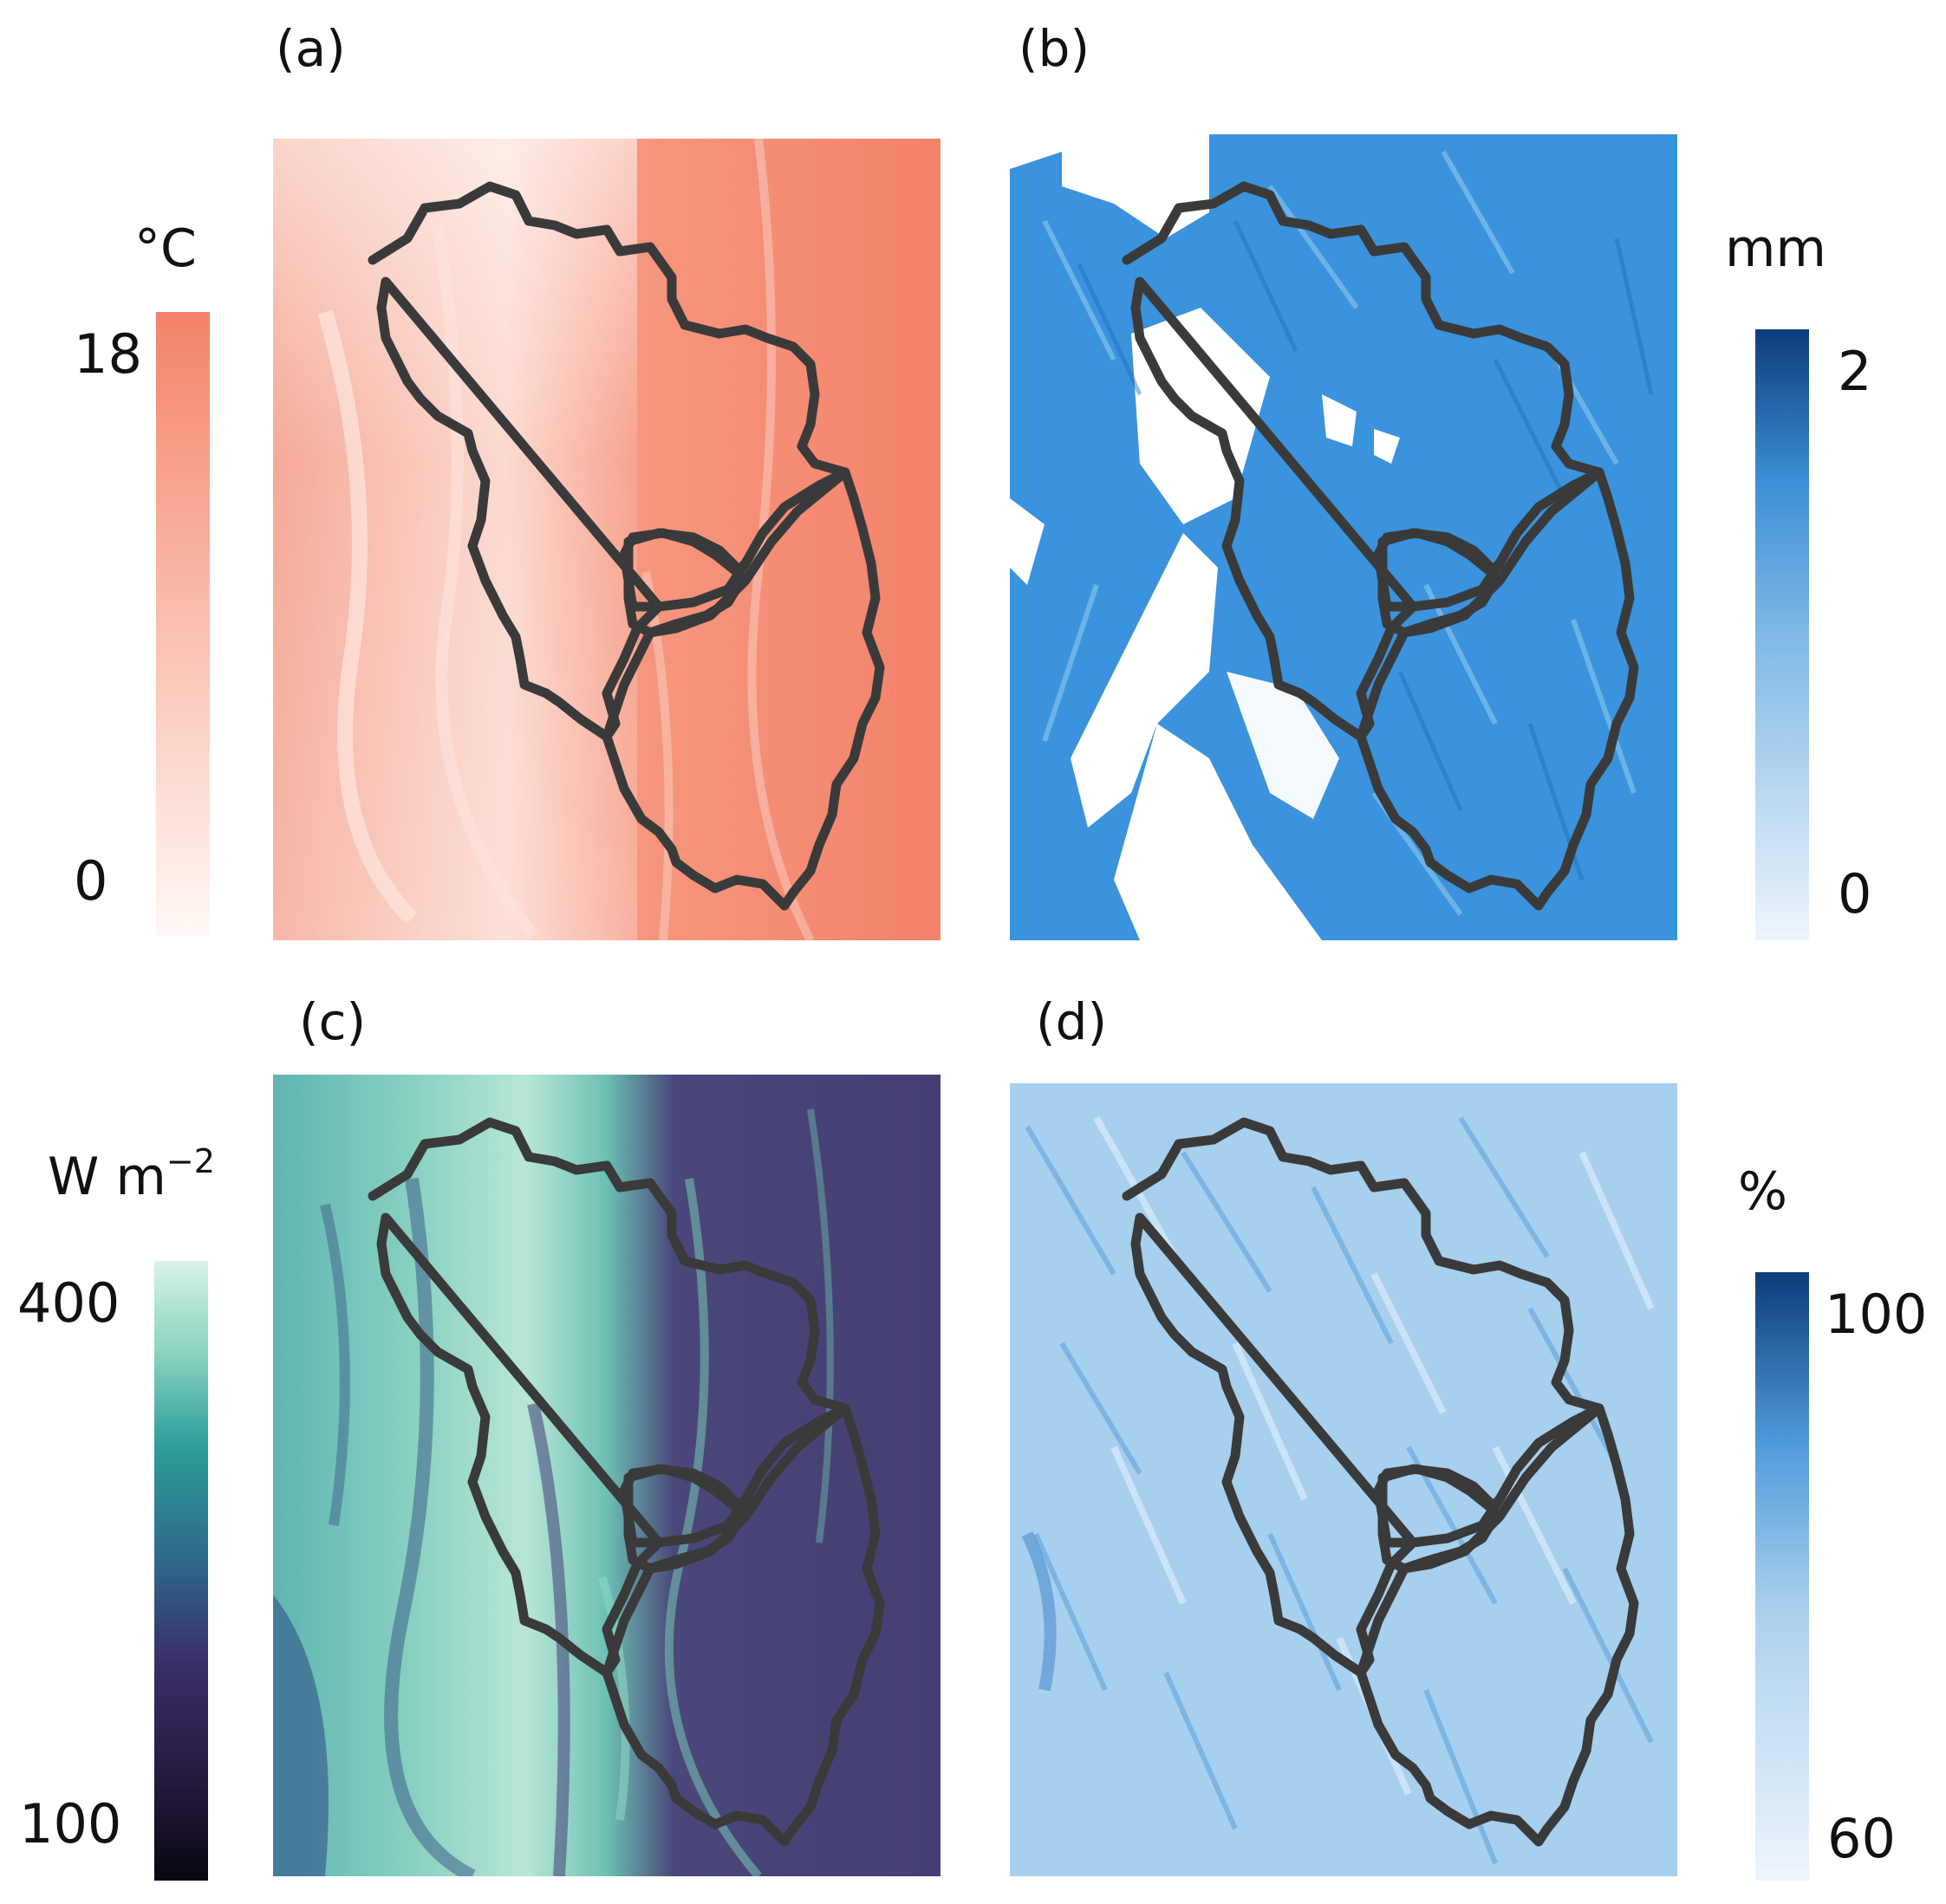 The height and width of the screenshot is (1904, 1946). I want to click on panel-b-colorbar, so click(1782, 634).